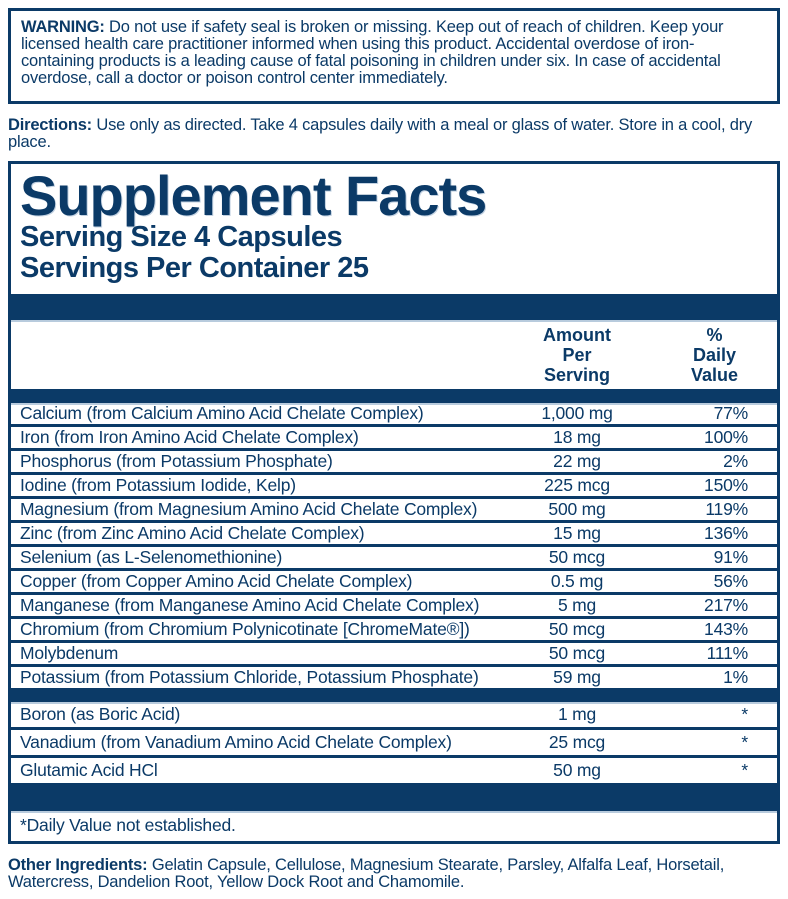 This screenshot has height=899, width=788. What do you see at coordinates (577, 485) in the screenshot?
I see `nutrient-amount: 225 mcg` at bounding box center [577, 485].